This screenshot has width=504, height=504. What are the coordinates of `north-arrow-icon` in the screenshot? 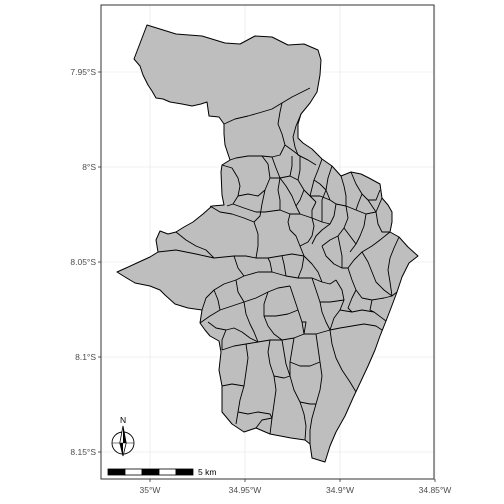 It's located at (123, 441).